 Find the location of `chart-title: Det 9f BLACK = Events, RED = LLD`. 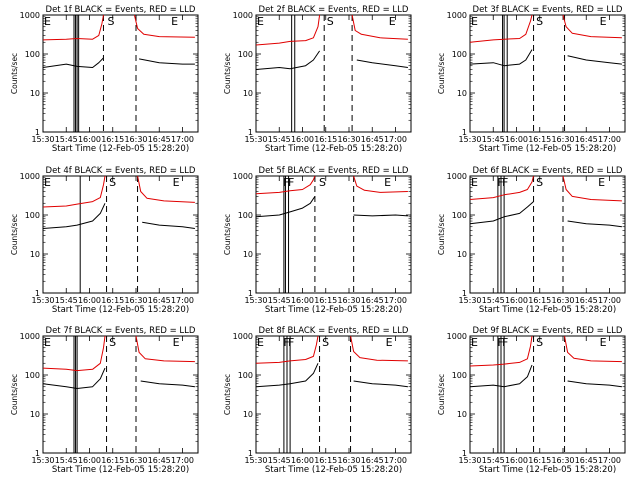

chart-title: Det 9f BLACK = Events, RED = LLD is located at coordinates (548, 331).